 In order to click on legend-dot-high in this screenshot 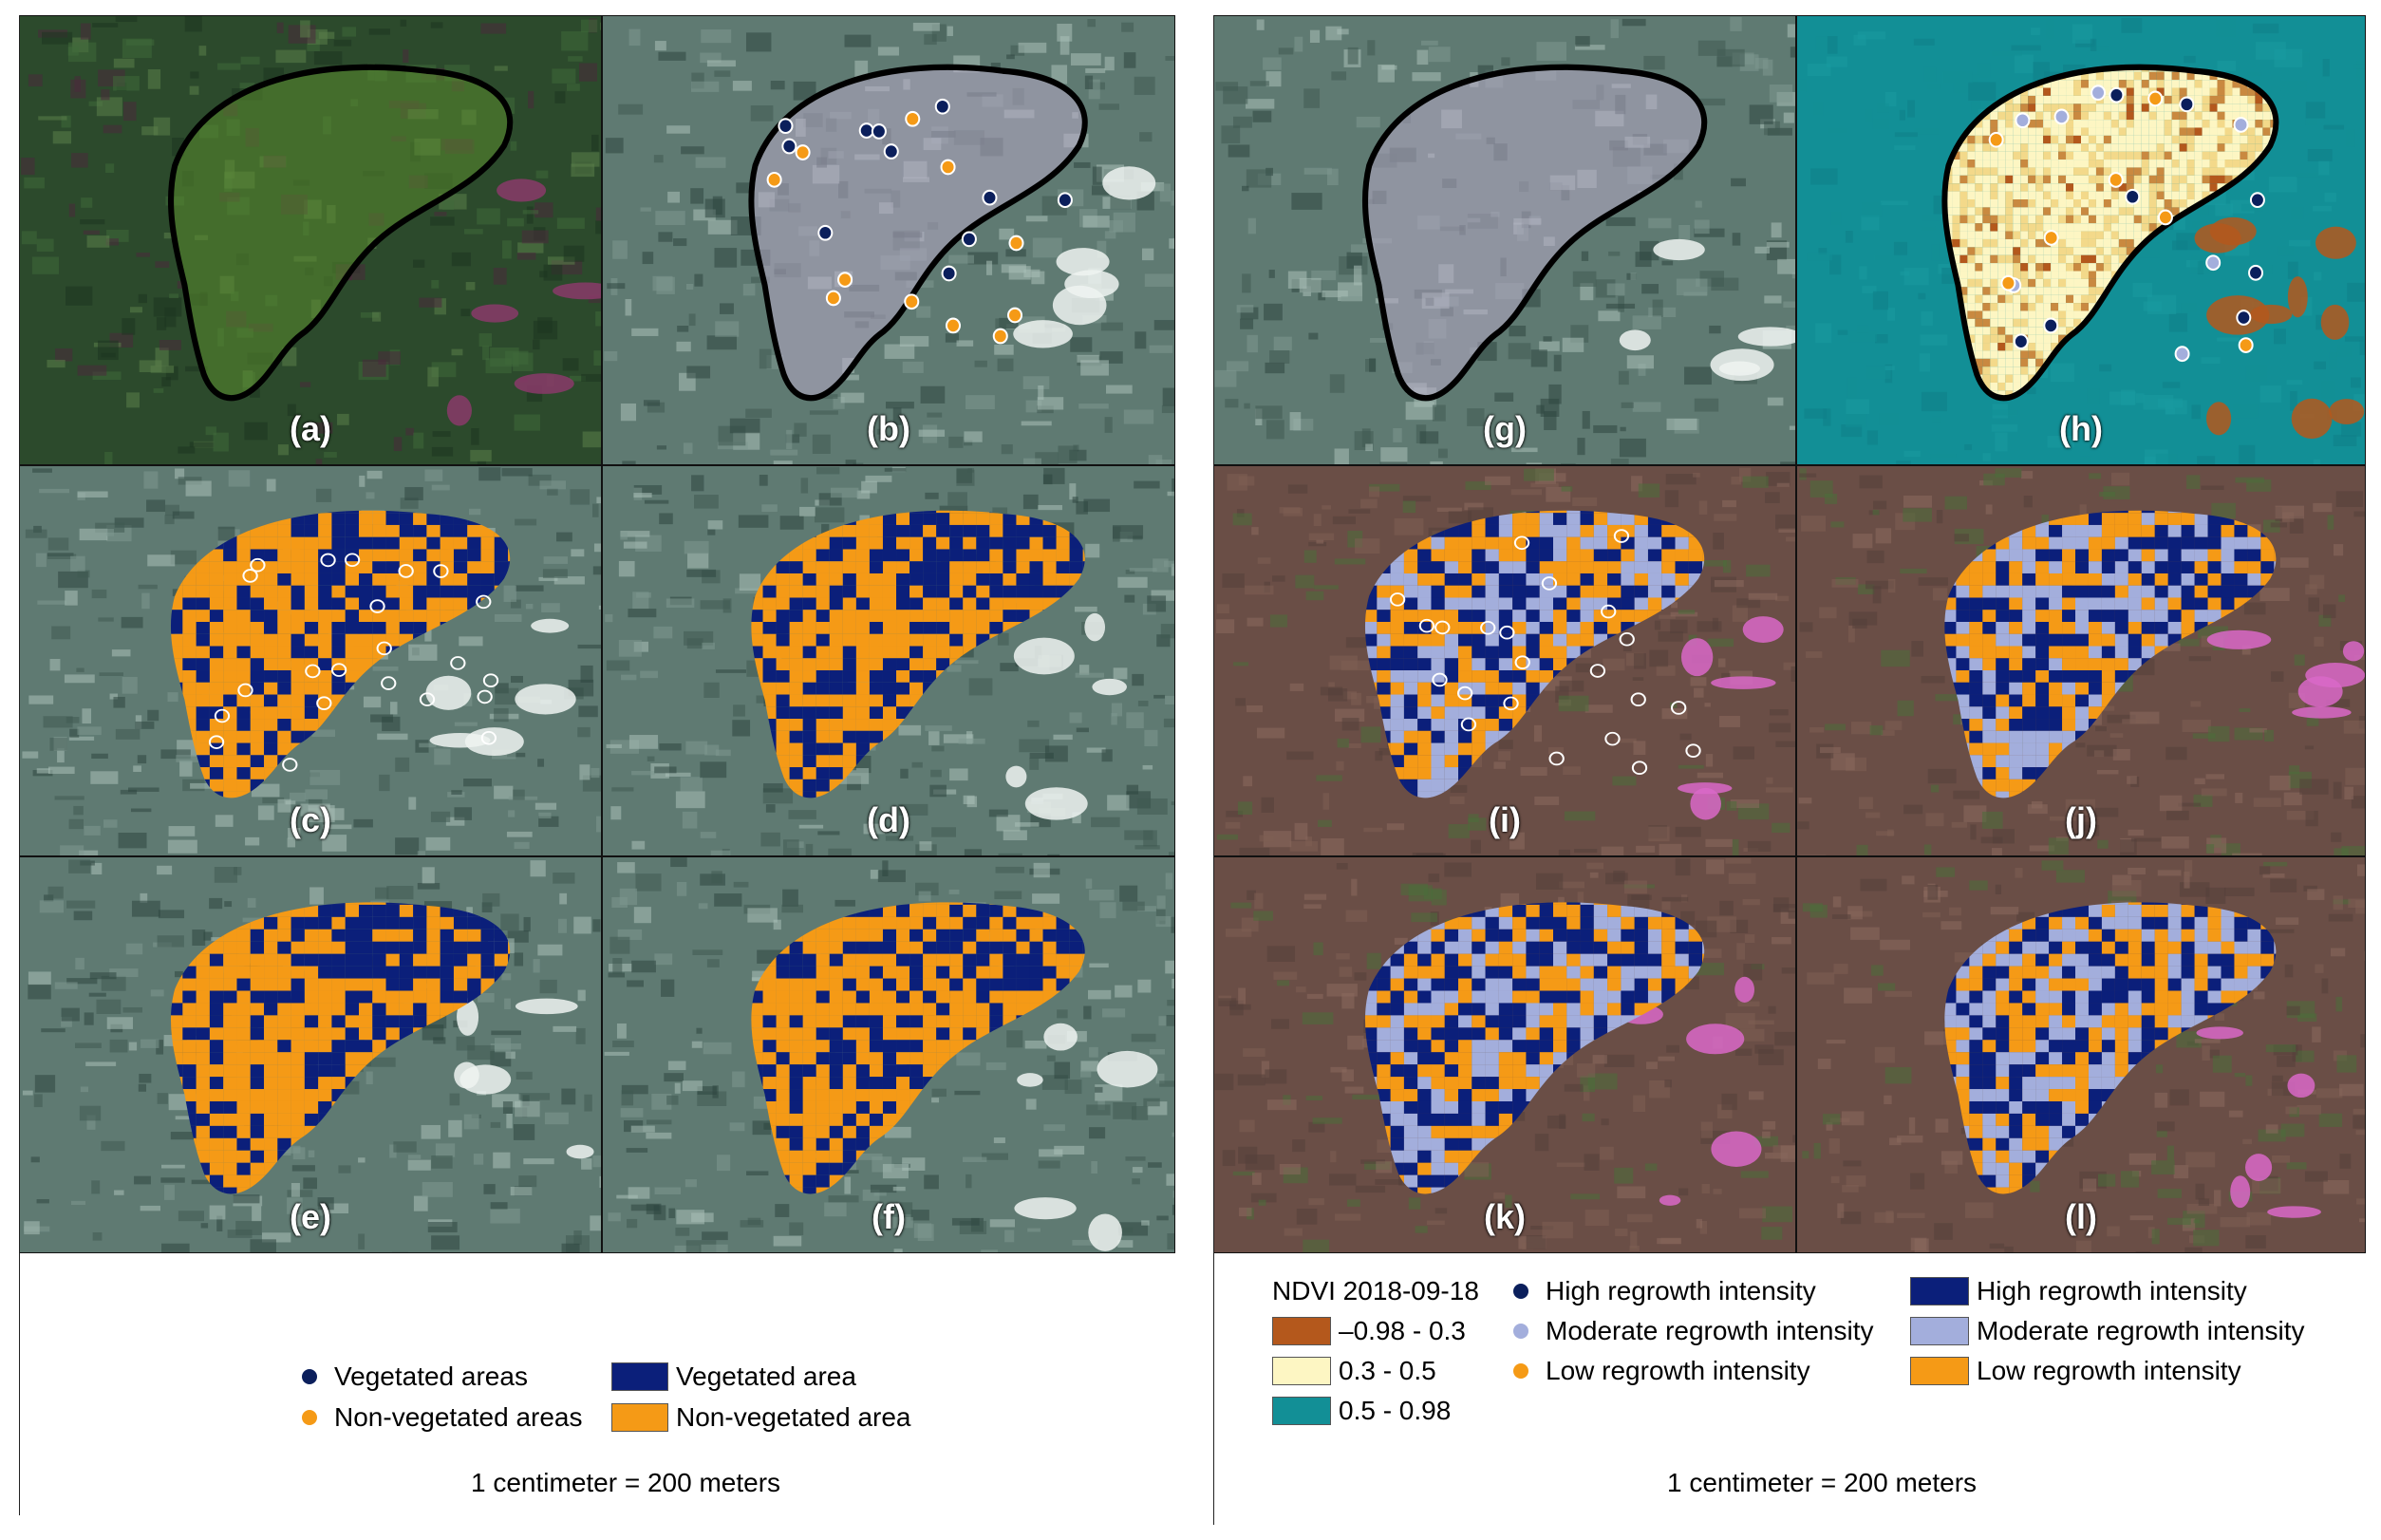, I will do `click(1521, 1291)`.